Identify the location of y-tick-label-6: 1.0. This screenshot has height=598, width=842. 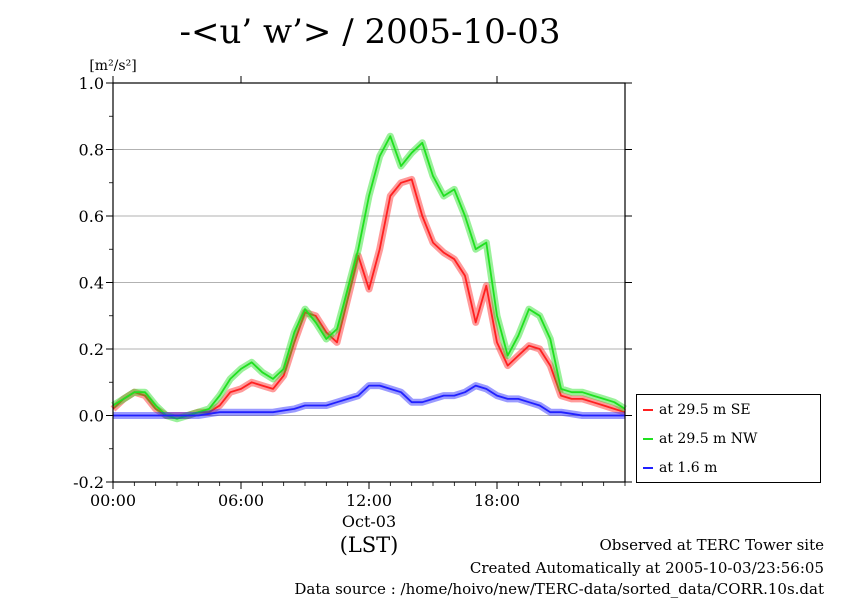
(91, 83).